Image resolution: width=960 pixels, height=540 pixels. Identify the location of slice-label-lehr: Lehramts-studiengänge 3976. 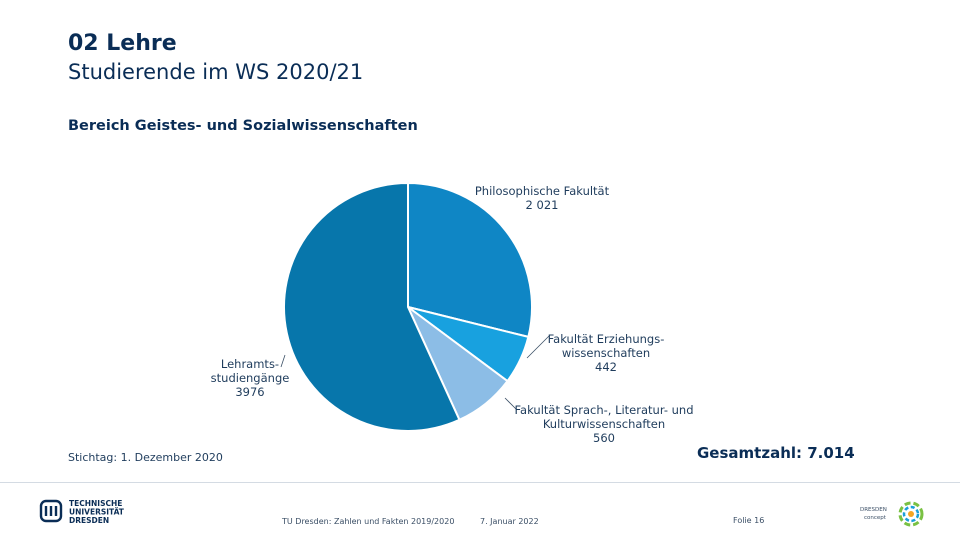
(250, 378).